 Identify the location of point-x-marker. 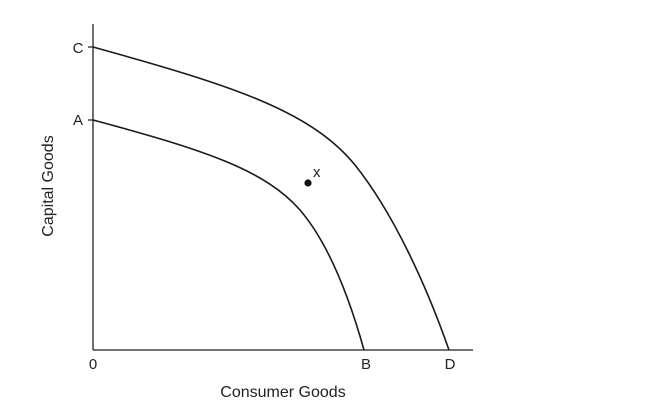
(308, 183).